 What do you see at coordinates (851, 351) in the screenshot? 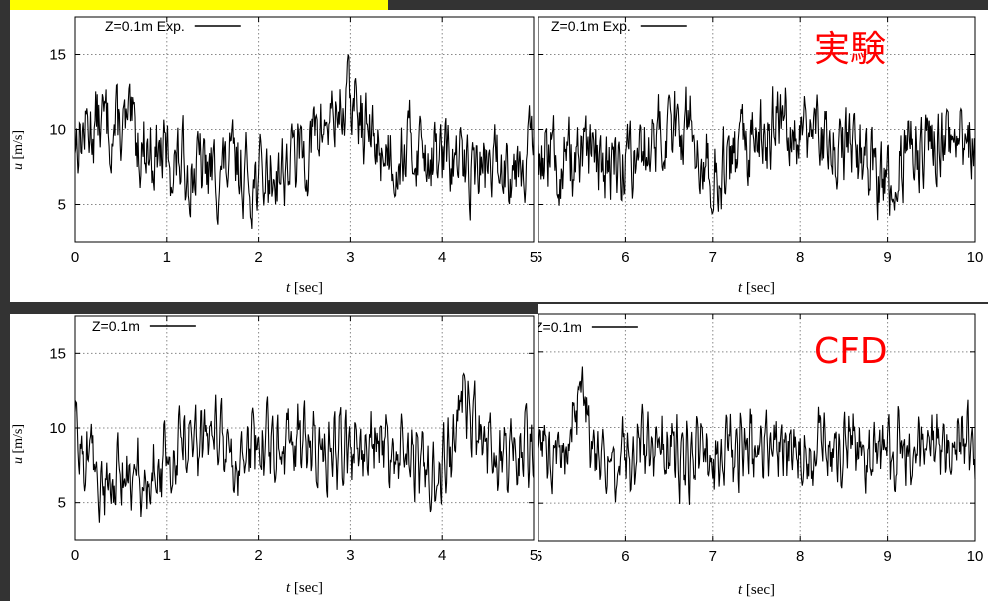
I see `annotation-cfd: CFD` at bounding box center [851, 351].